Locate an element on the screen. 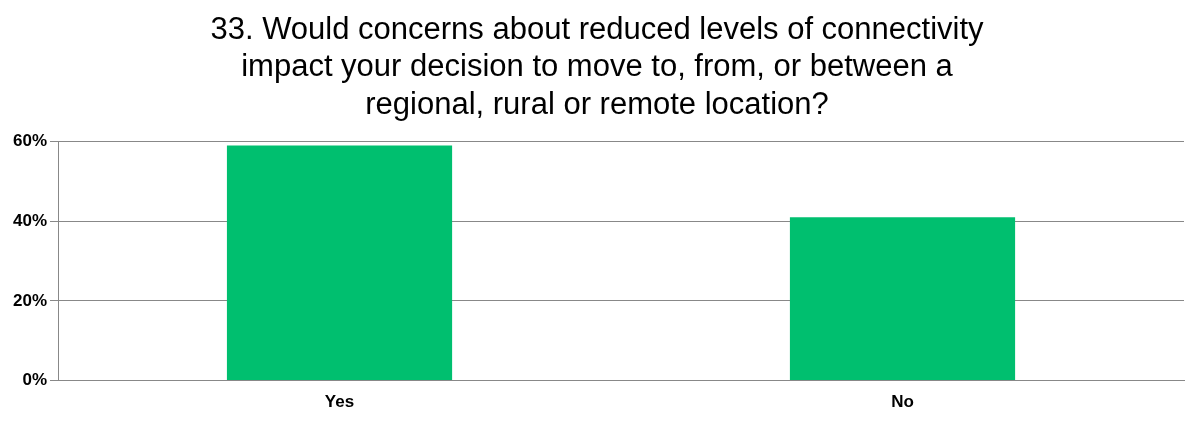 This screenshot has width=1204, height=429. y-tick-label: 0% is located at coordinates (35, 380).